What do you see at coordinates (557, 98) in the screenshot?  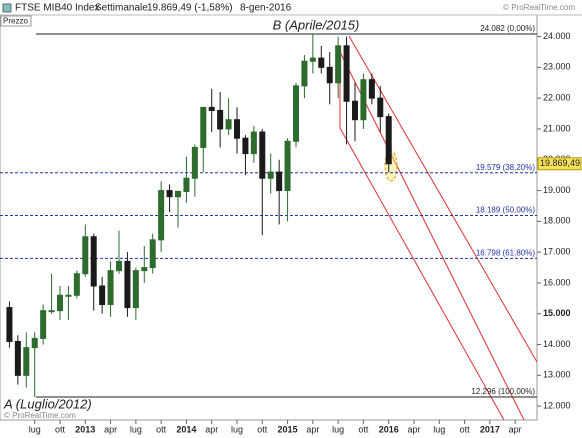 I see `y-tick-label: 22.000` at bounding box center [557, 98].